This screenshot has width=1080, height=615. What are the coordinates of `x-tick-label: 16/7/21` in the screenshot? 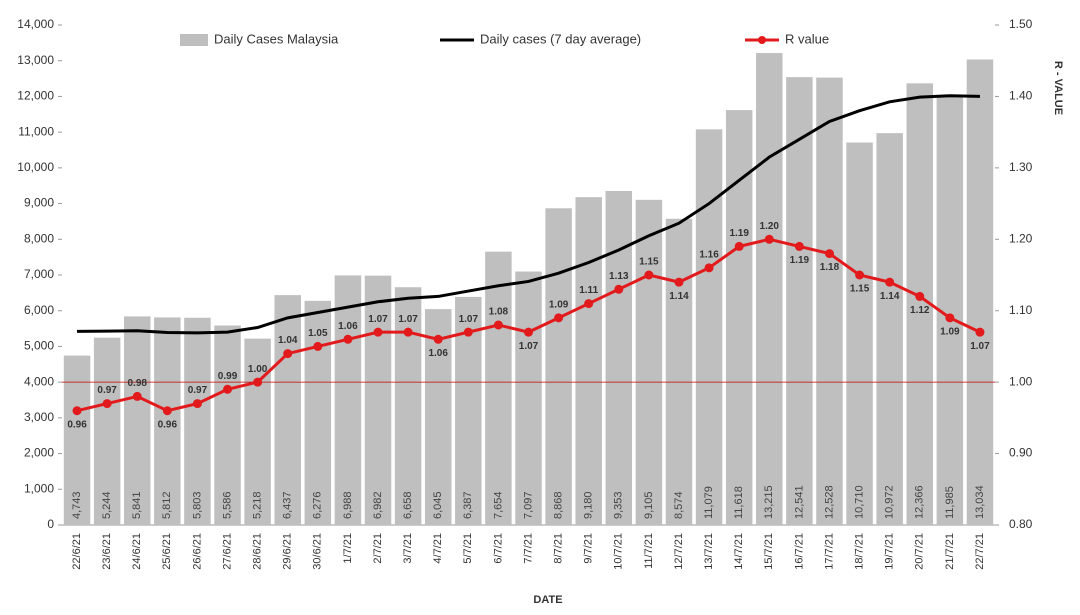 It's located at (799, 551).